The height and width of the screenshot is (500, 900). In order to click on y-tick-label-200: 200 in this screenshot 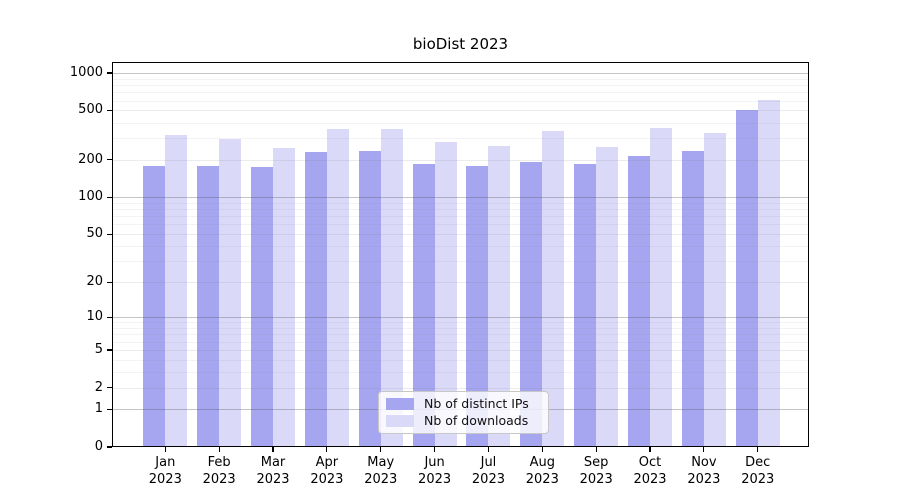, I will do `click(90, 159)`.